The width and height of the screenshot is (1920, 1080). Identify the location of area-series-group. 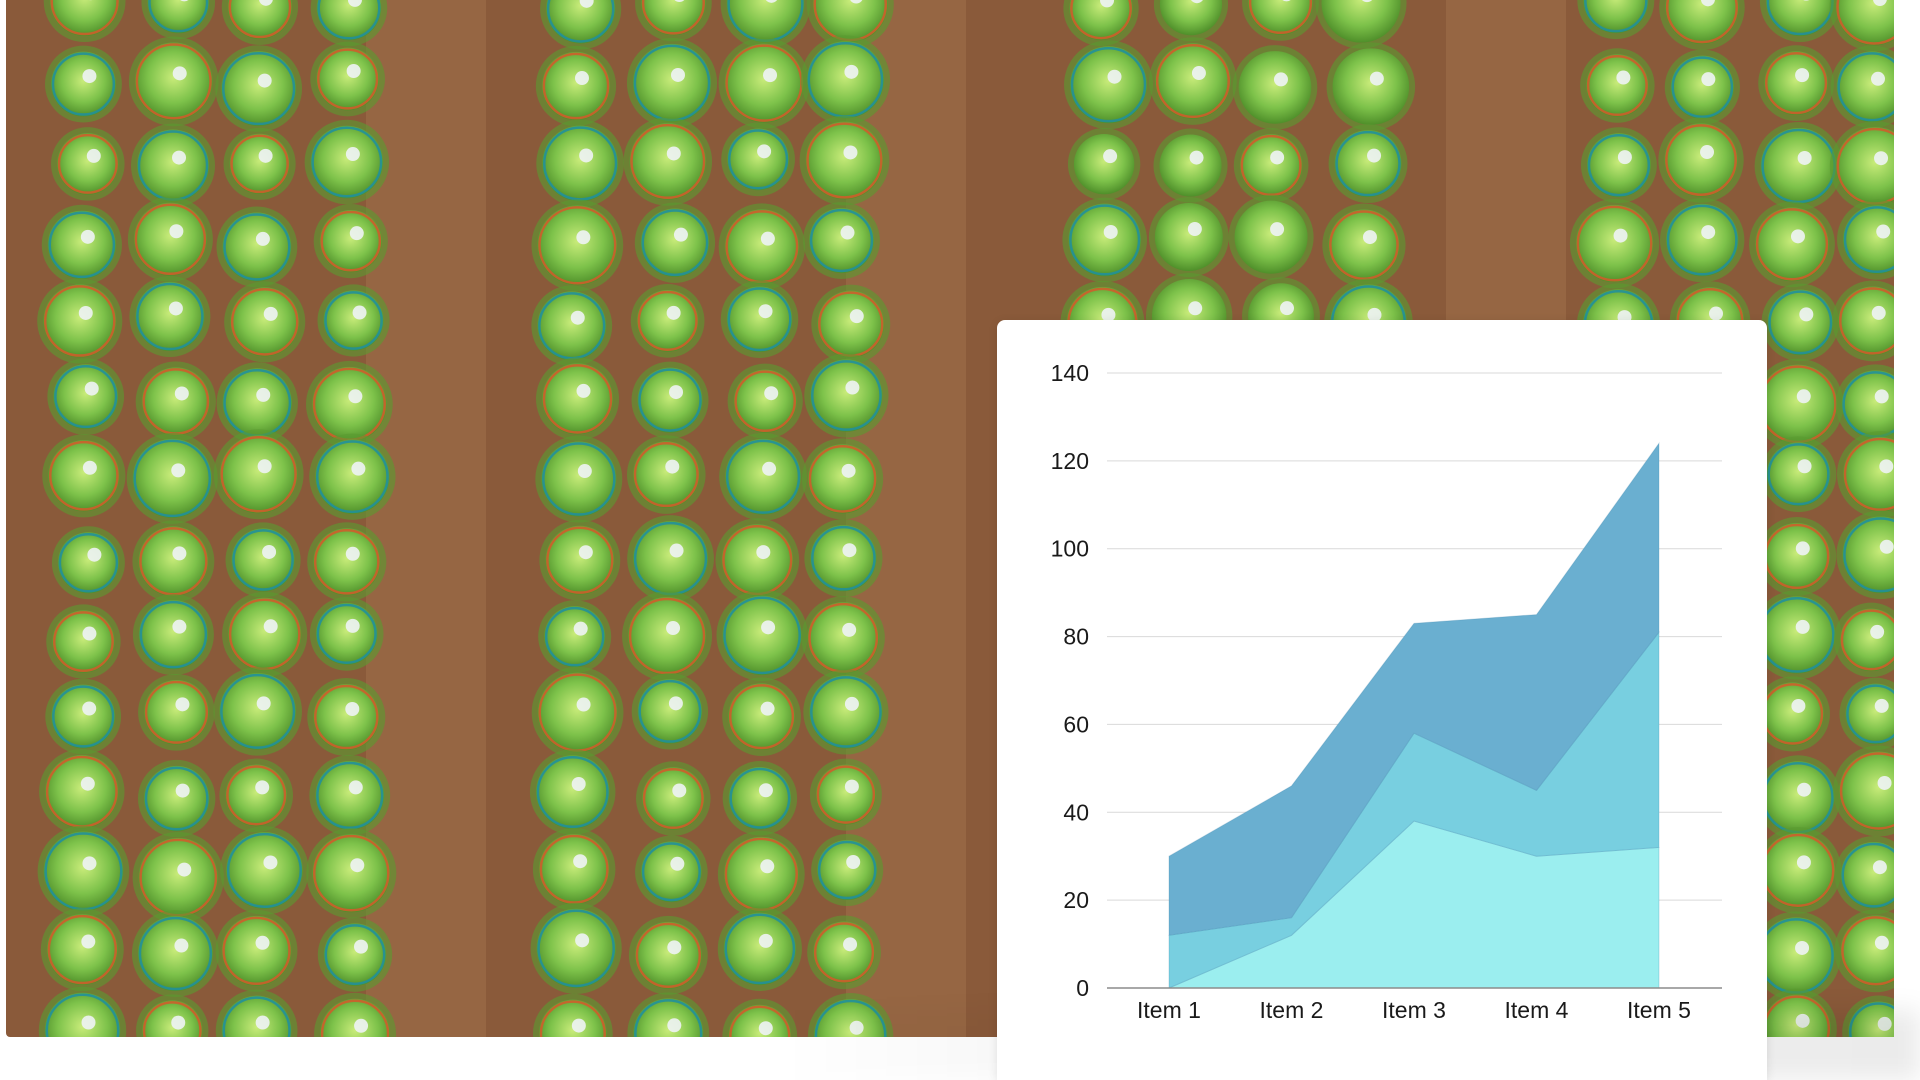
(1414, 715).